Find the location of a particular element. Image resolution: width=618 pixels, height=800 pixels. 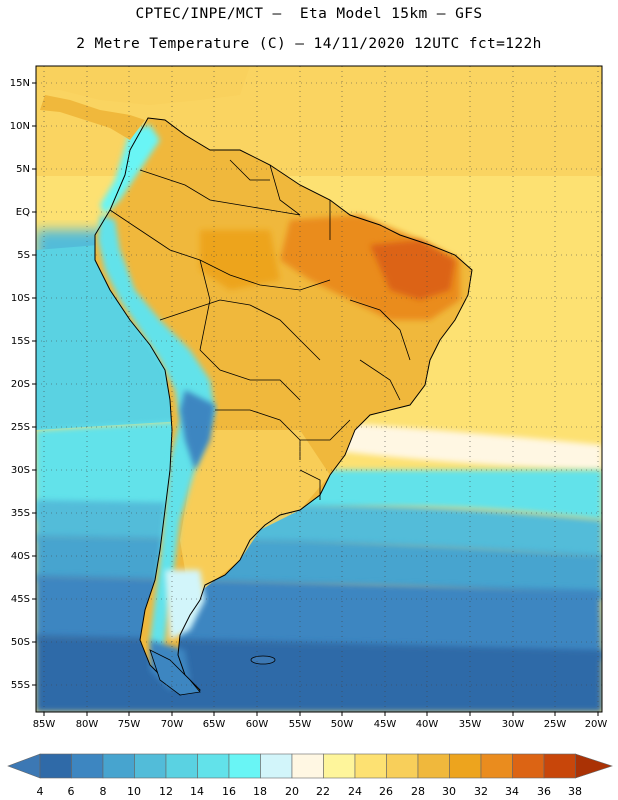

lon-label: 75W is located at coordinates (129, 724).